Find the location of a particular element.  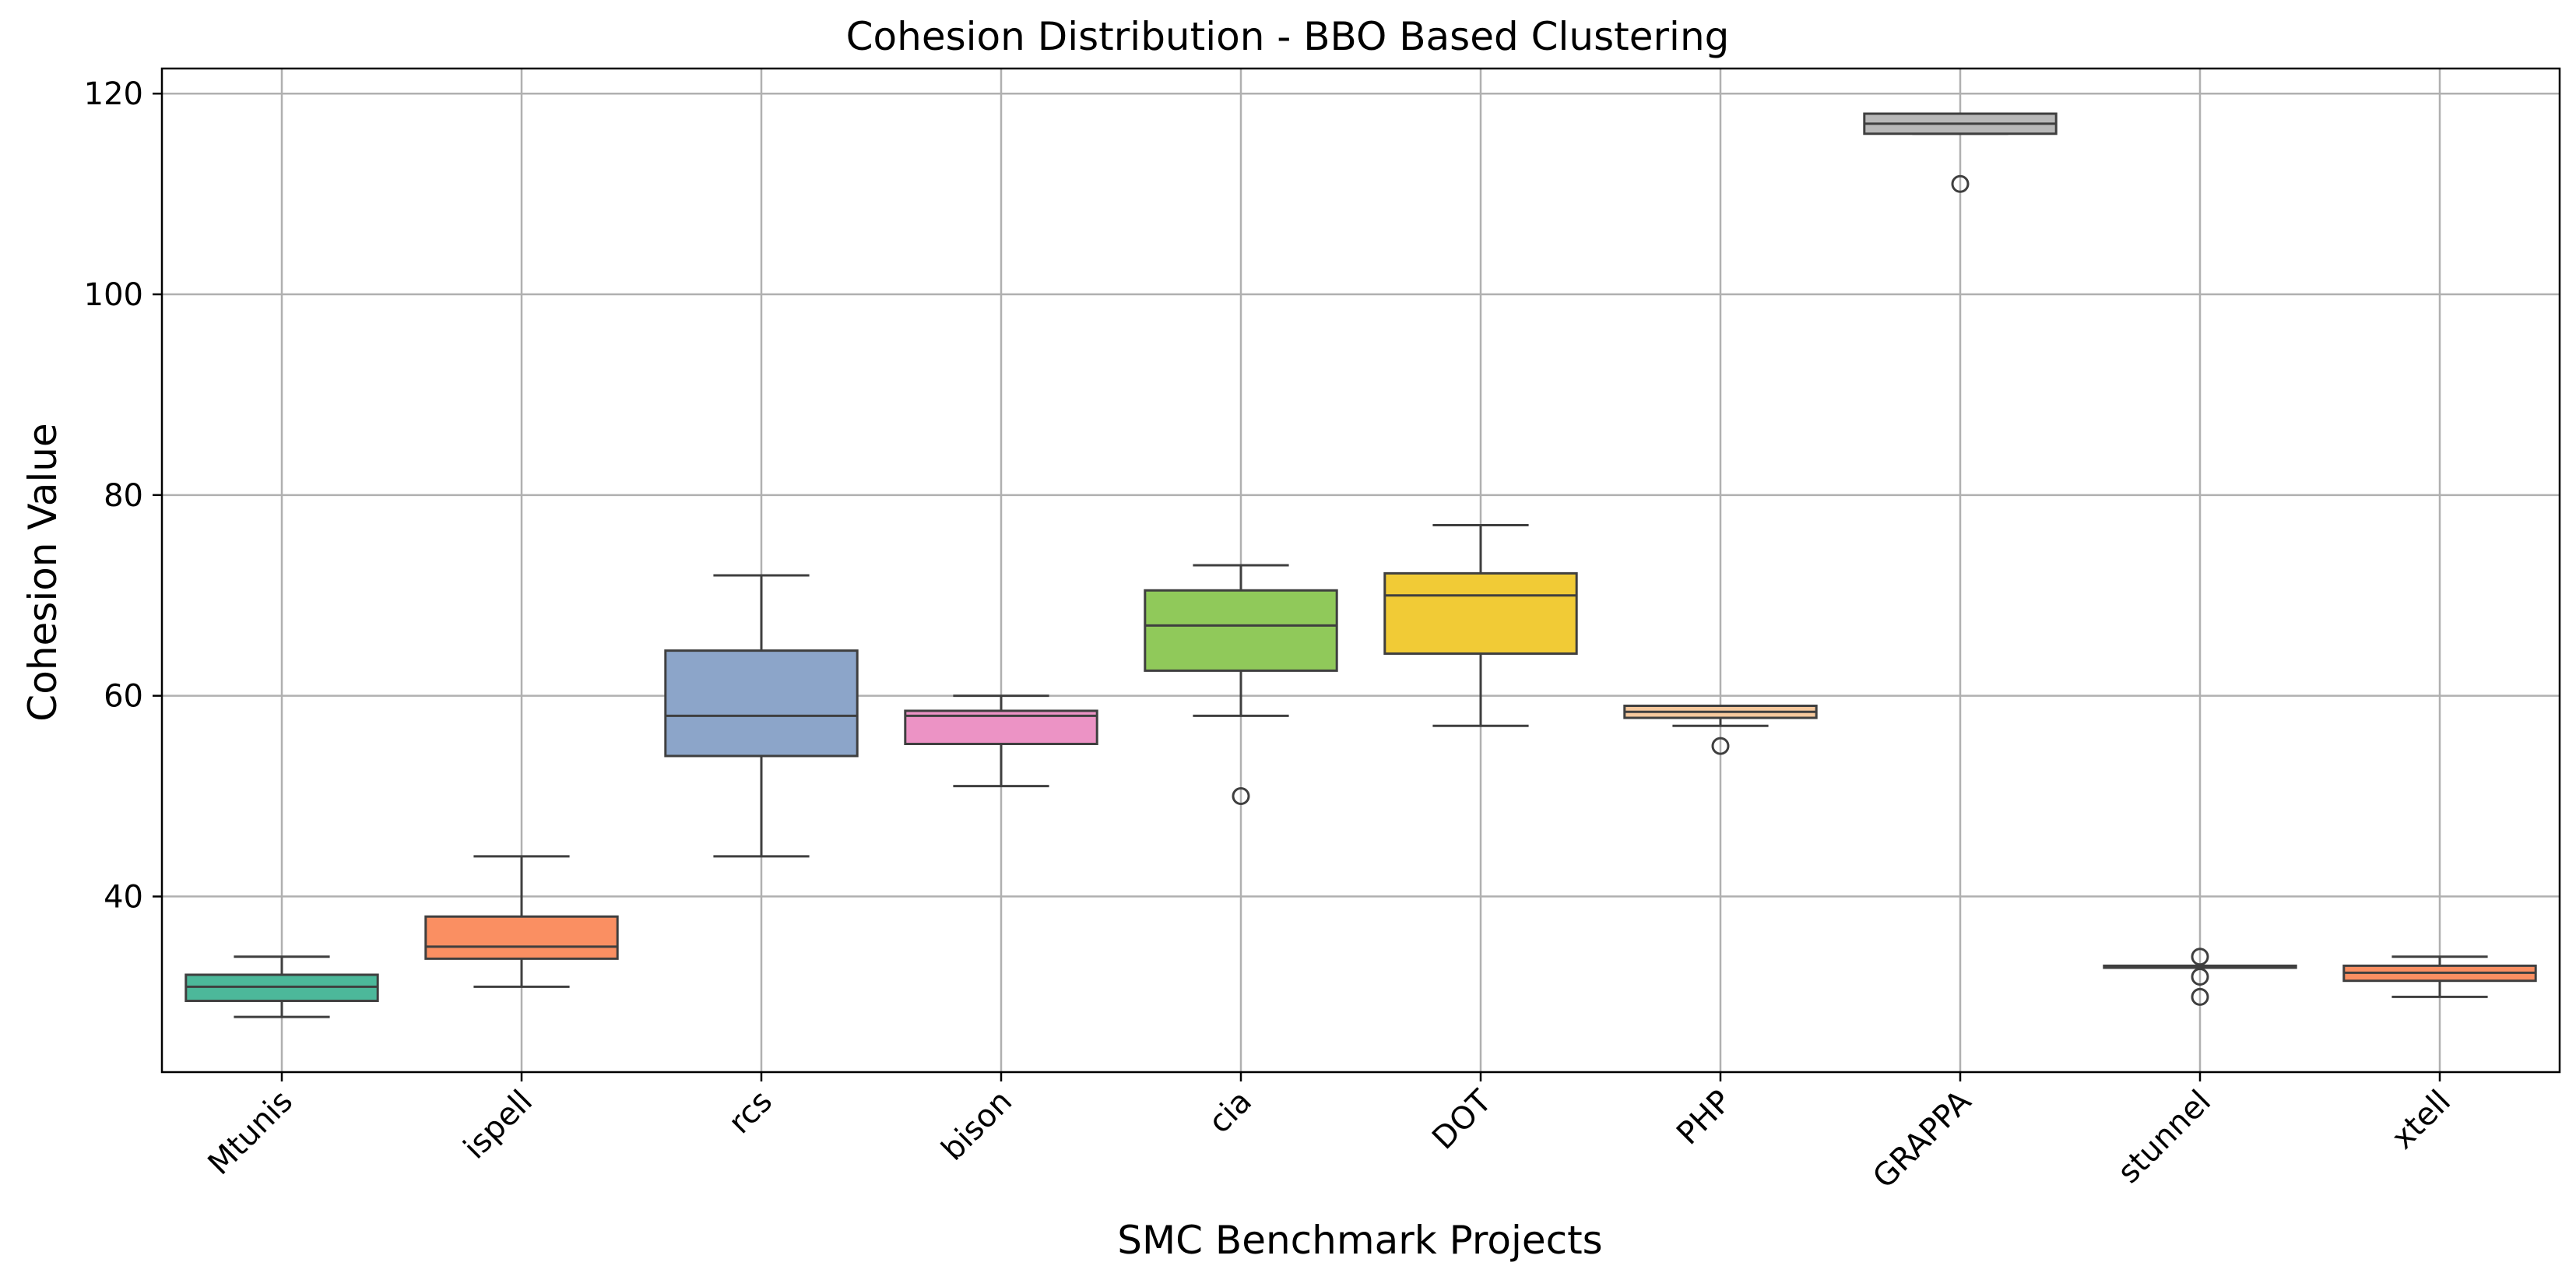

y-tick-label: 40 is located at coordinates (123, 897).